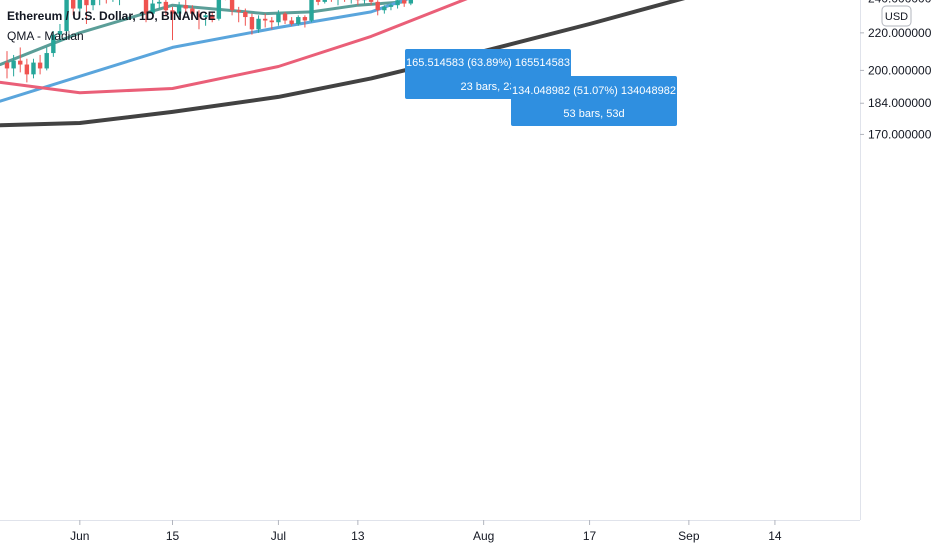  Describe the element at coordinates (111, 16) in the screenshot. I see `symbol-title: Ethereum / U.S. Dollar, 1D, BINANCE` at that location.